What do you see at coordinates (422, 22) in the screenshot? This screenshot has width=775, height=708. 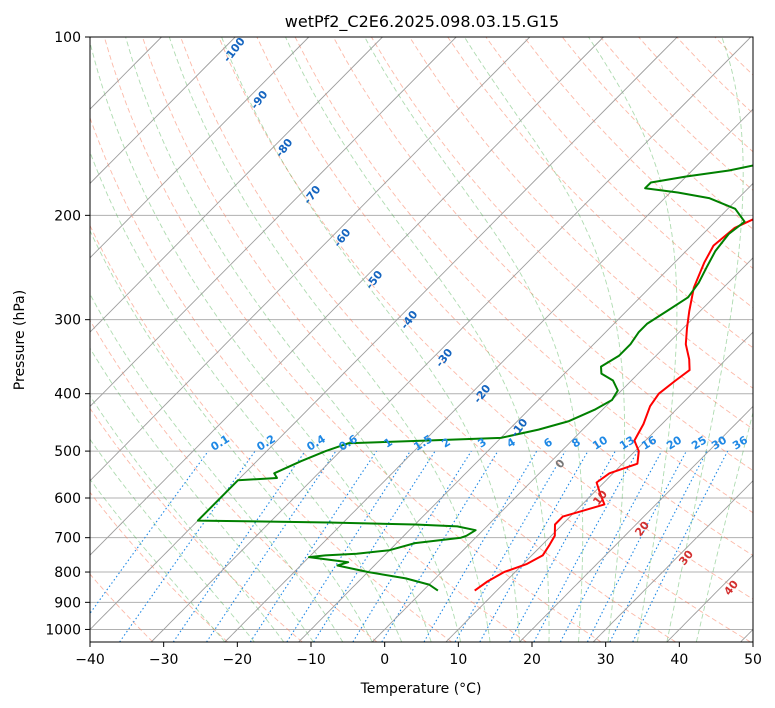 I see `chart-title: wetPf2_C2E6.2025.098.03.15.G15` at bounding box center [422, 22].